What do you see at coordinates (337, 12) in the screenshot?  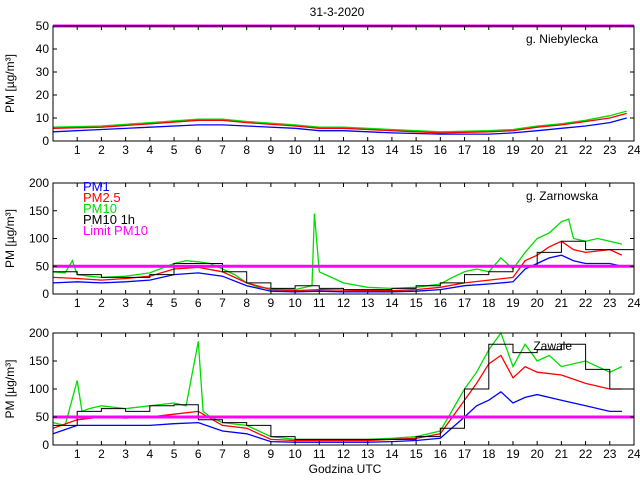 I see `figure-title: 31-3-2020` at bounding box center [337, 12].